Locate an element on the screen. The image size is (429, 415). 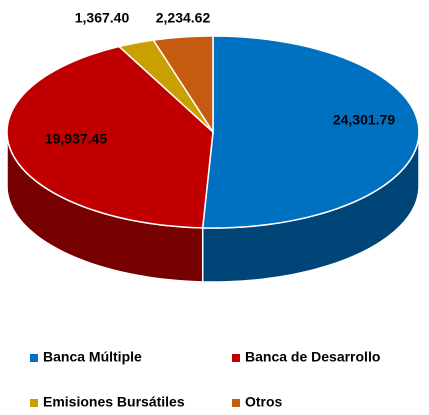
legend-label: Otros is located at coordinates (264, 402).